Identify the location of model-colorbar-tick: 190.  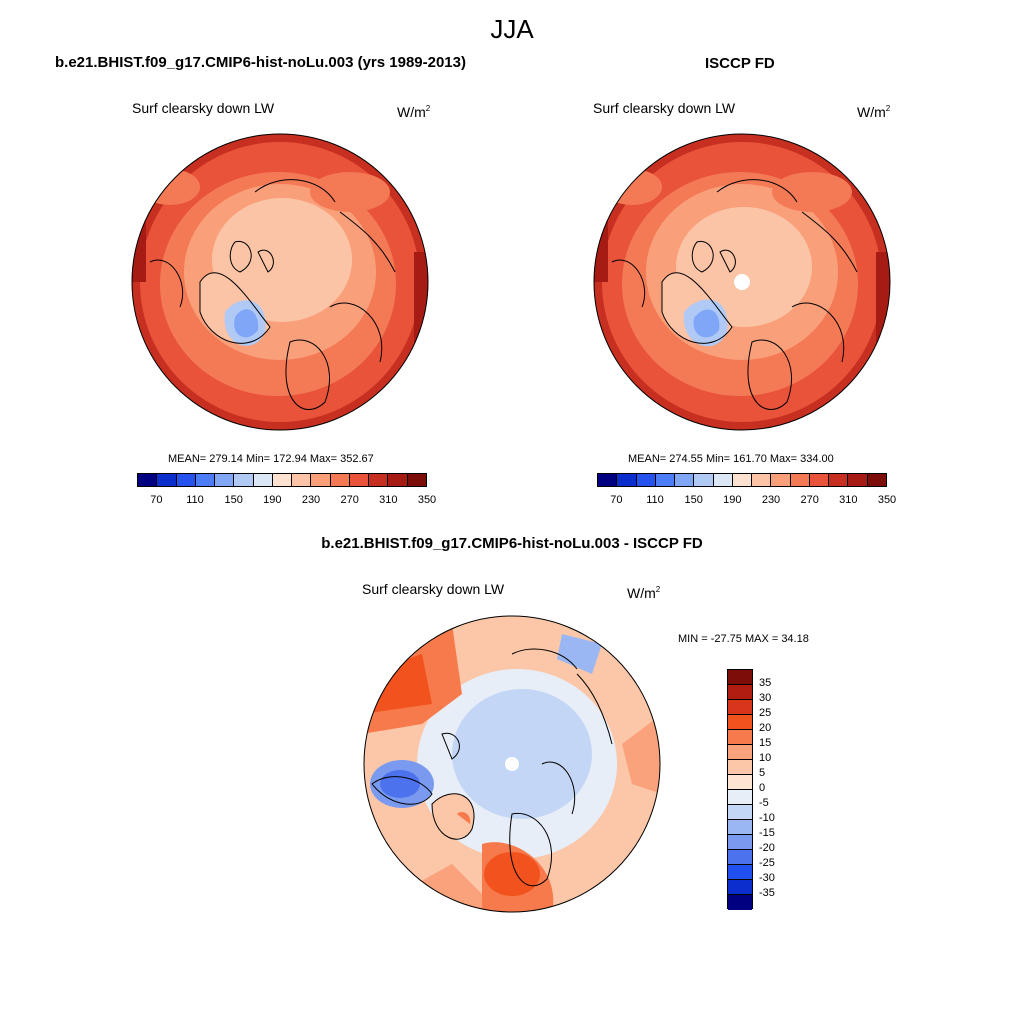
(272, 500).